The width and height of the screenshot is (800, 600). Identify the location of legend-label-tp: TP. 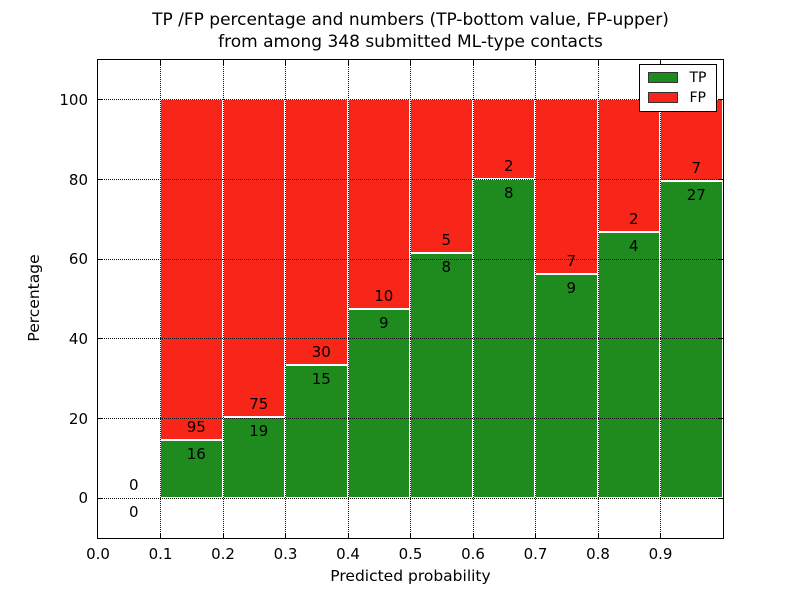
(698, 77).